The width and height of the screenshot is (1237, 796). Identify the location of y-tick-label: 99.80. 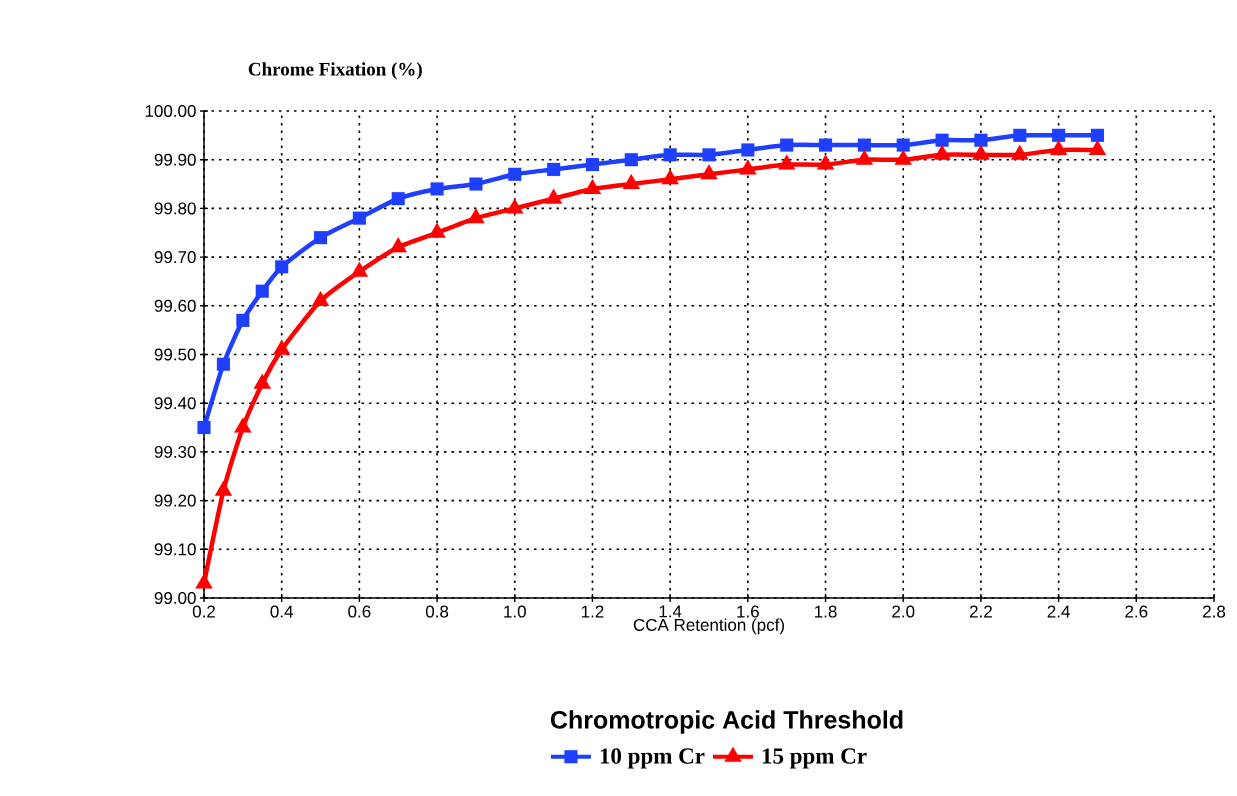
(175, 208).